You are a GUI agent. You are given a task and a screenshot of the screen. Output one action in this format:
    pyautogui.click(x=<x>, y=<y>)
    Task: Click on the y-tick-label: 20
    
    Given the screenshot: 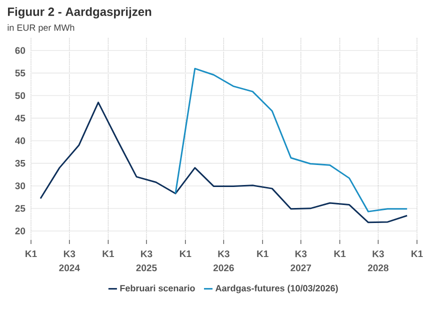 What is the action you would take?
    pyautogui.click(x=20, y=231)
    